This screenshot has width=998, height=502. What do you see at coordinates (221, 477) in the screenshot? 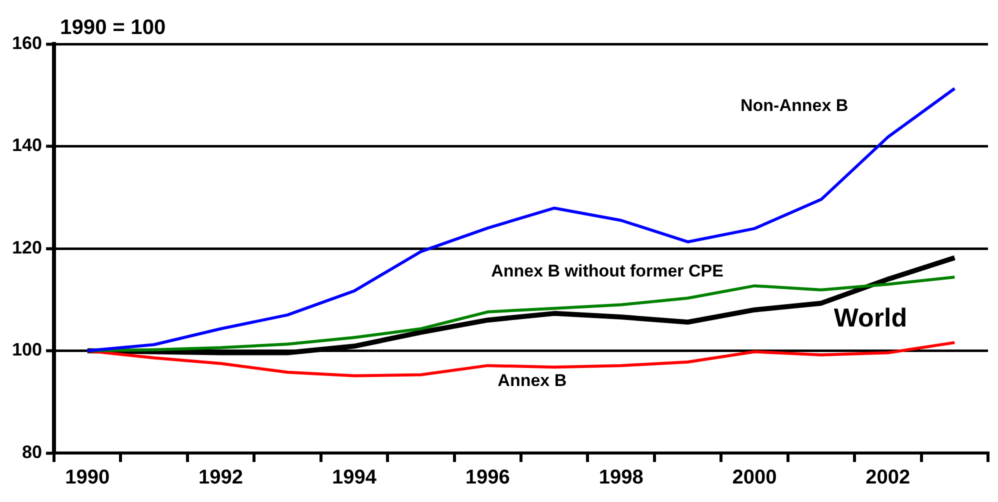
I see `x-tick-label: 1992` at bounding box center [221, 477].